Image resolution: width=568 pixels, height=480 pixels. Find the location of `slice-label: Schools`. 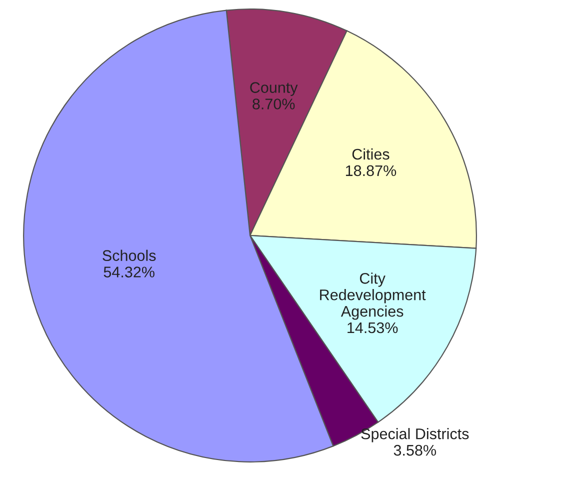

slice-label: Schools is located at coordinates (129, 255).